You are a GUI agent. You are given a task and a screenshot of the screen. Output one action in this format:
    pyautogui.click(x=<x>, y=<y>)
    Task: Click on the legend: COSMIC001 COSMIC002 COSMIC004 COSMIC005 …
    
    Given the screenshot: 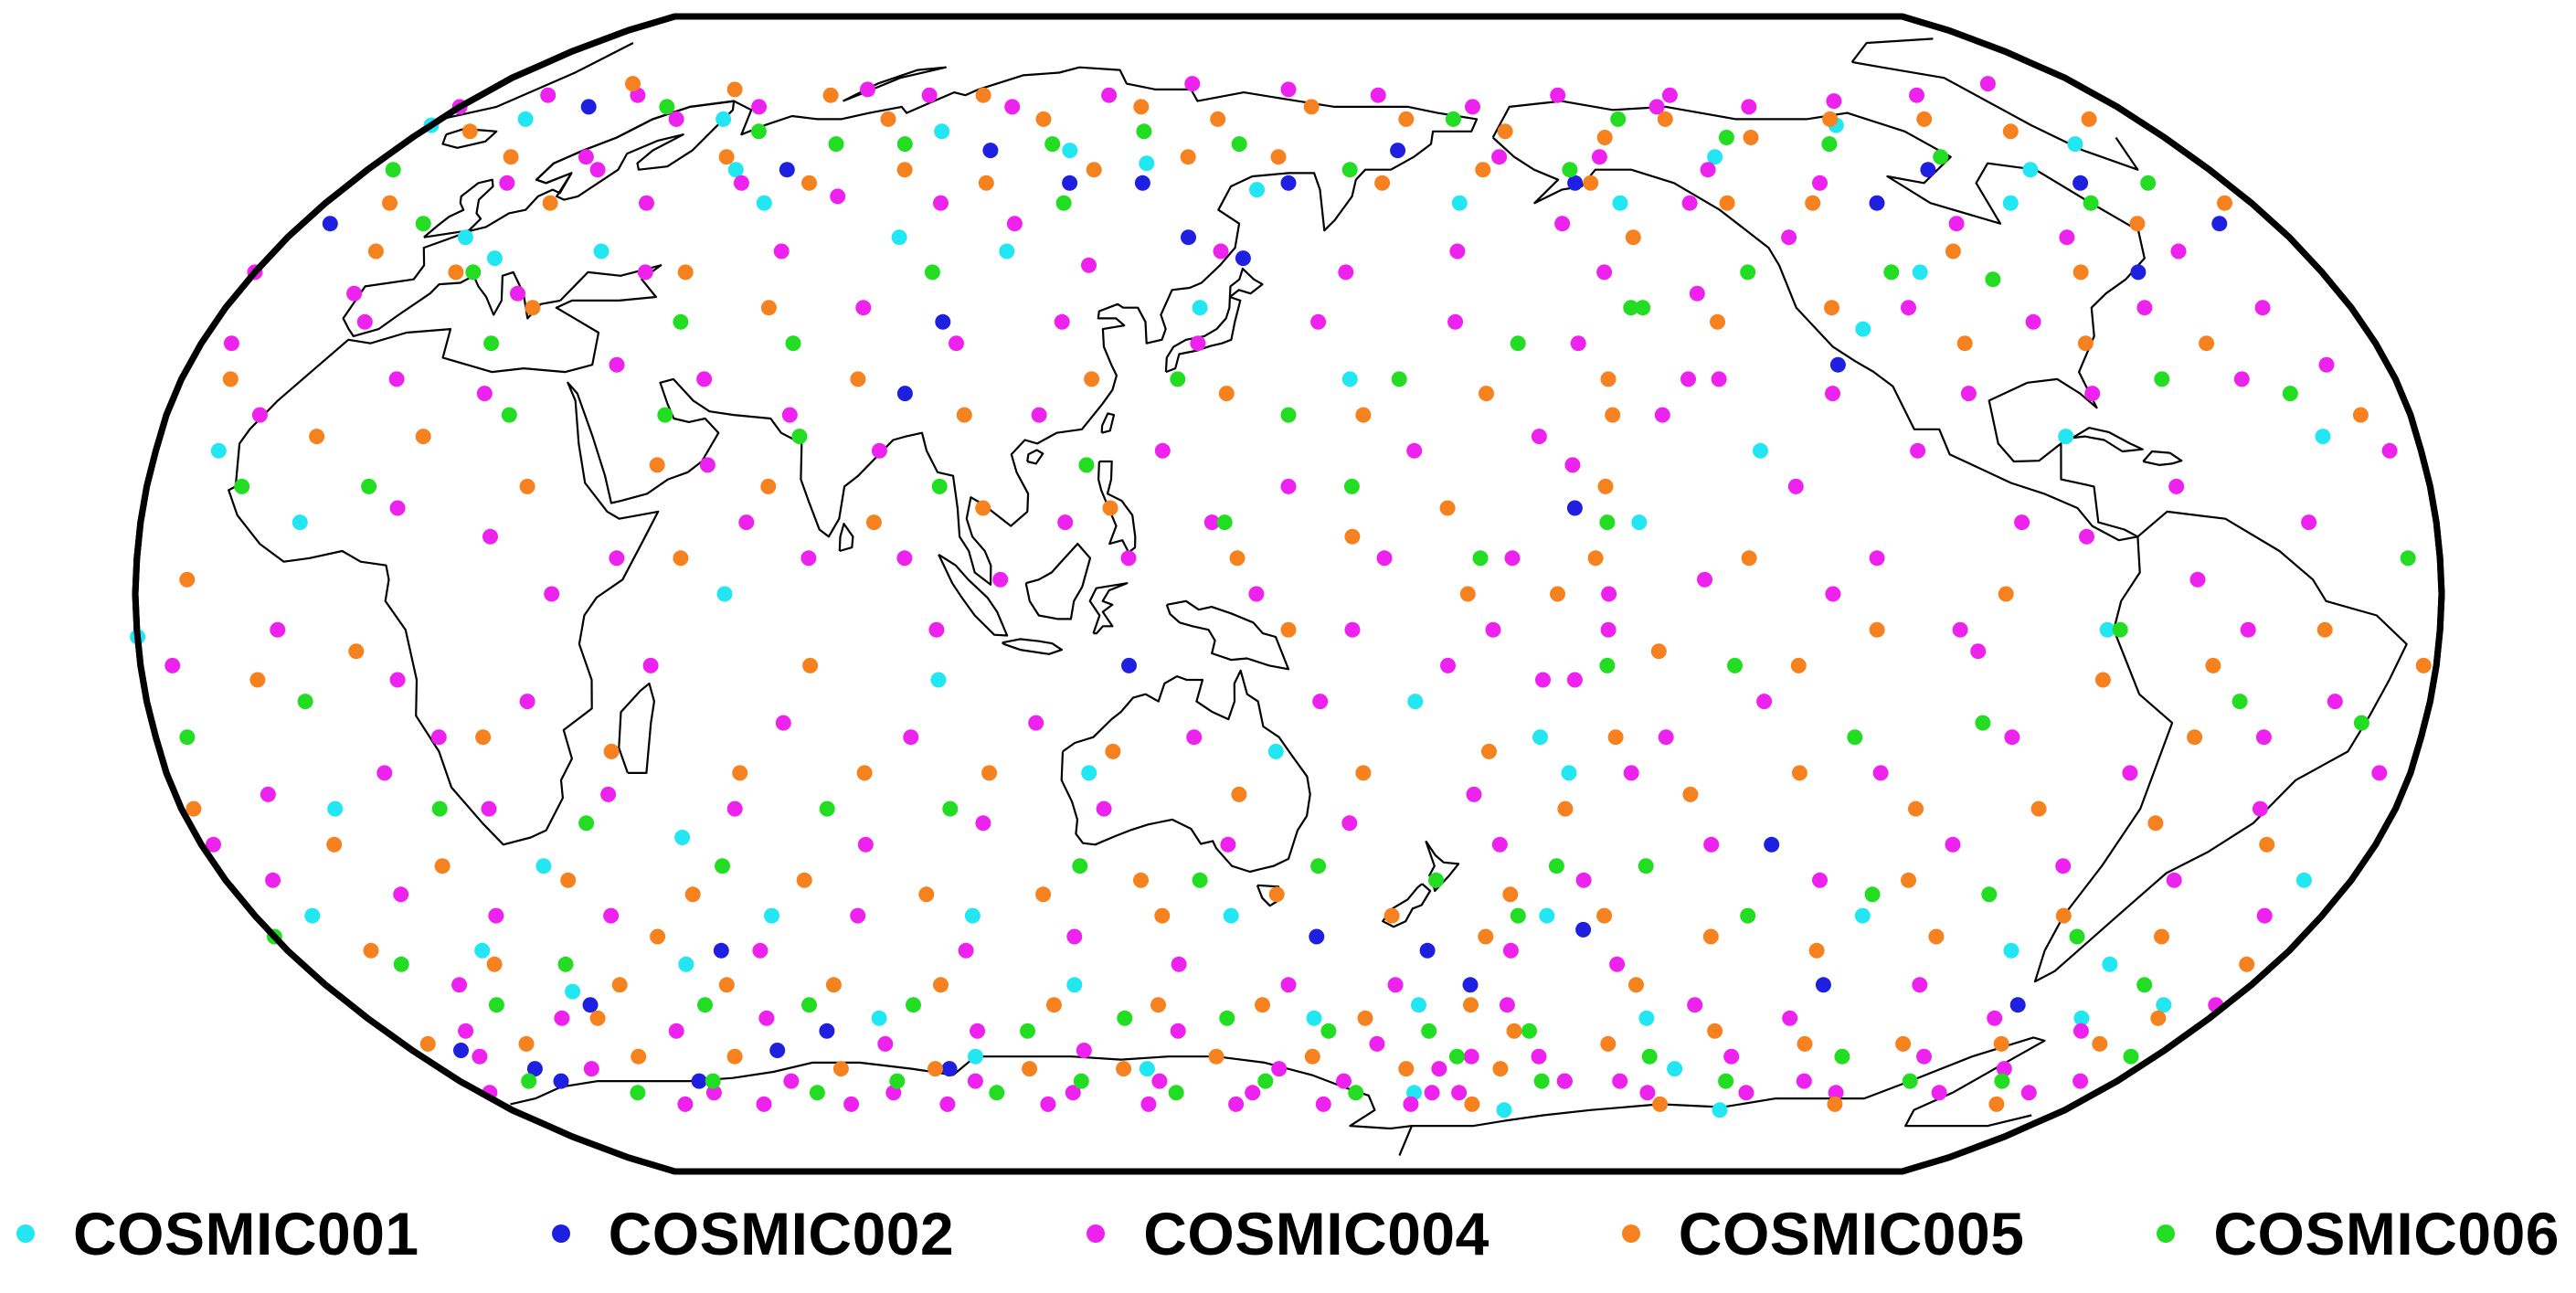 What is the action you would take?
    pyautogui.click(x=1288, y=1233)
    